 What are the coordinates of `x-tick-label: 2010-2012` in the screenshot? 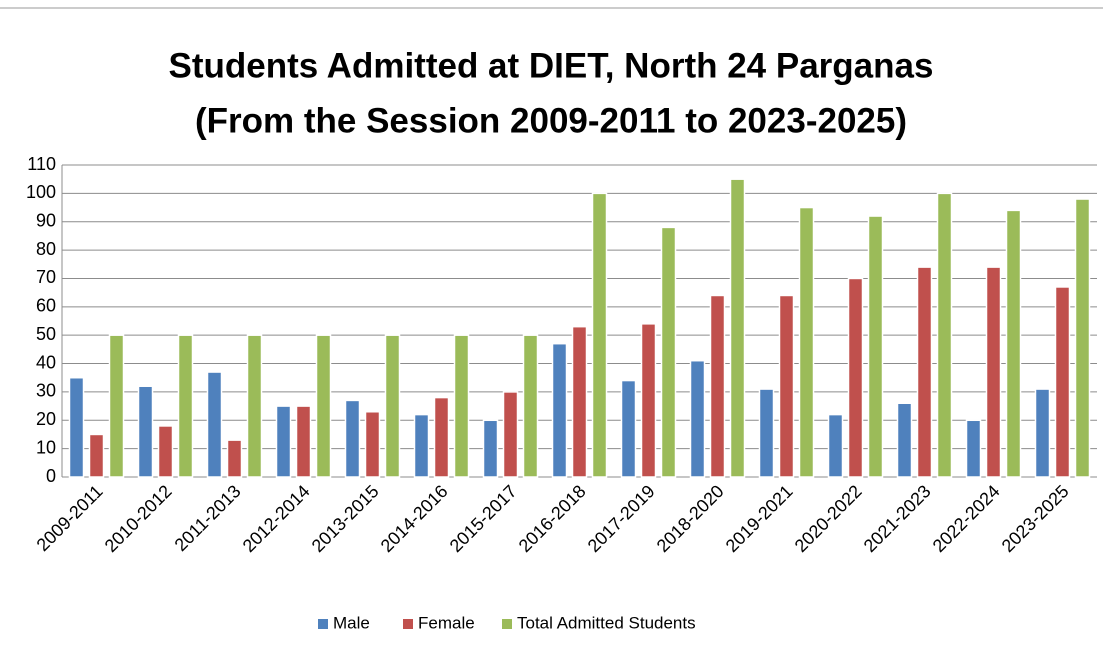 It's located at (138, 518).